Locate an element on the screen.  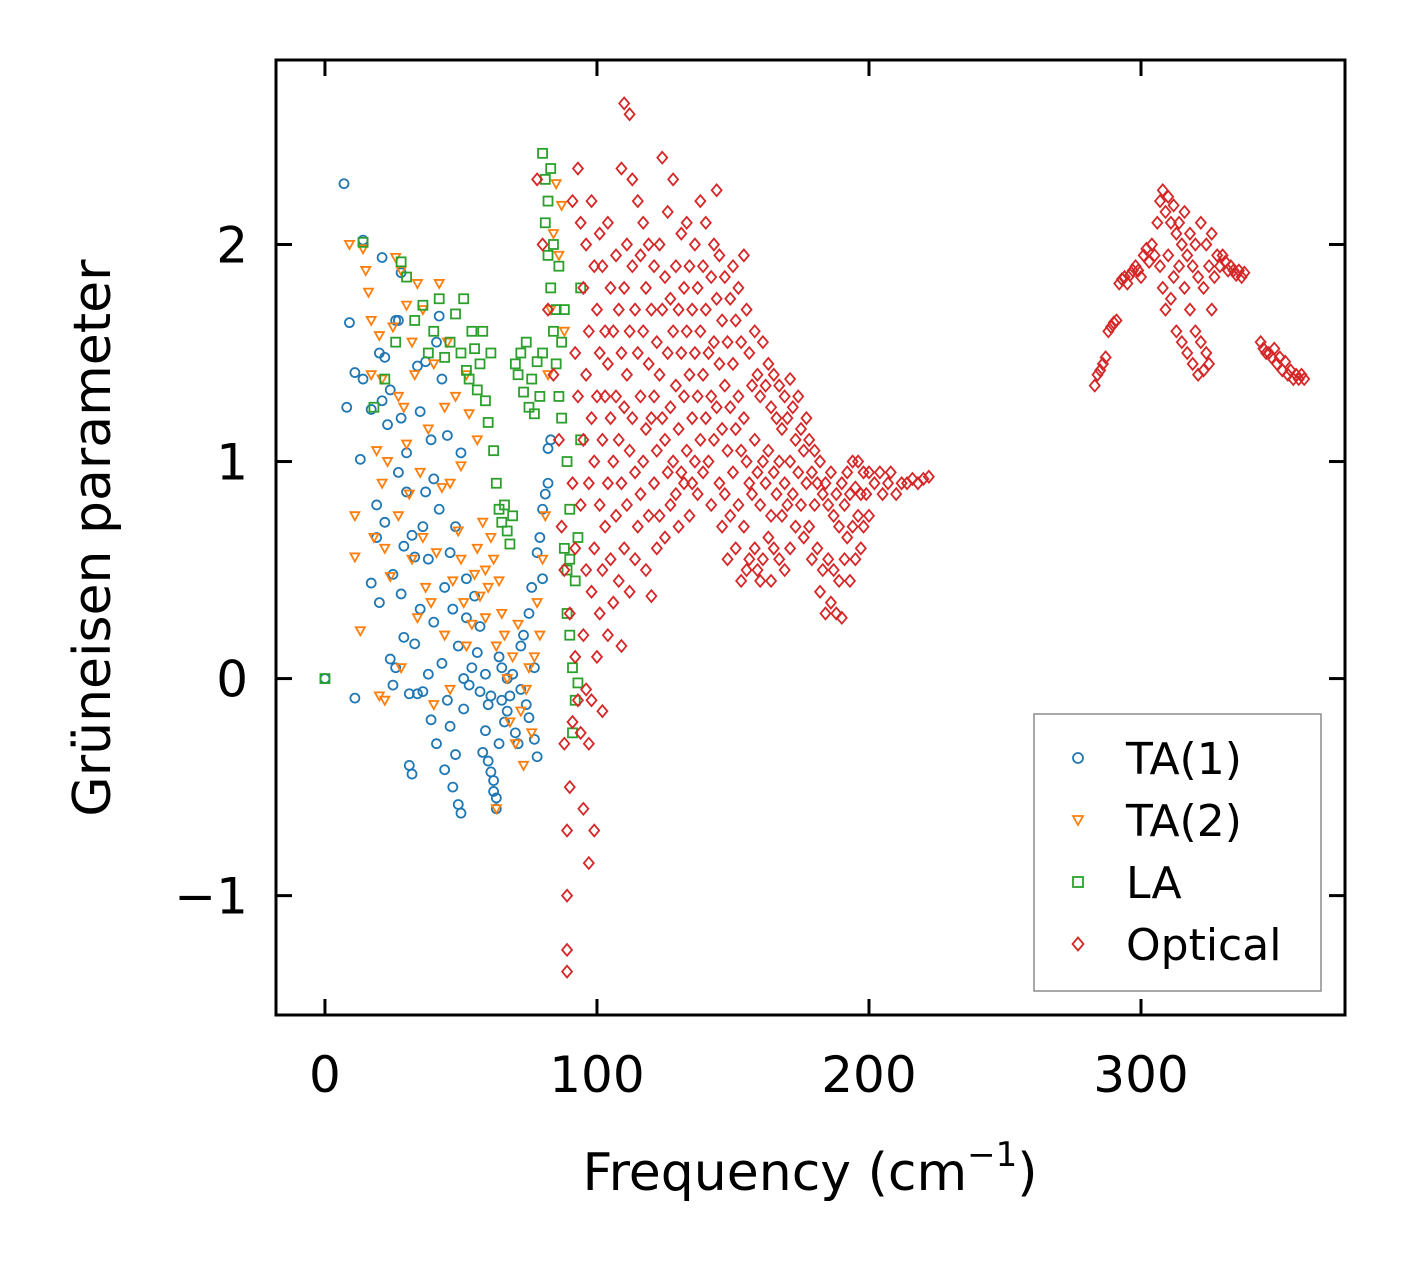
x-tick-label: 300 is located at coordinates (1140, 1075).